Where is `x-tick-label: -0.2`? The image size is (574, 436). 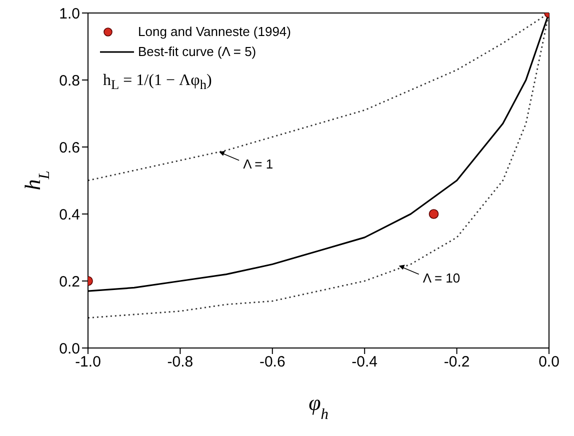 x-tick-label: -0.2 is located at coordinates (457, 362).